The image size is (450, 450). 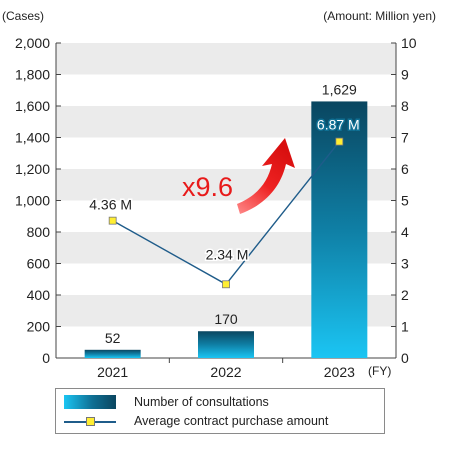 I want to click on growth-annotation: x9.6, so click(x=207, y=187).